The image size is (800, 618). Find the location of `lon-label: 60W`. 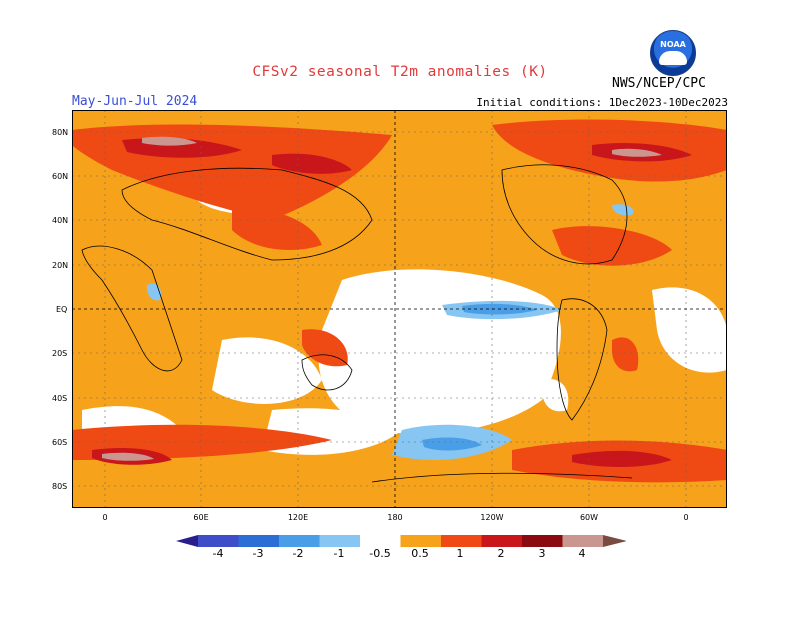

lon-label: 60W is located at coordinates (589, 517).